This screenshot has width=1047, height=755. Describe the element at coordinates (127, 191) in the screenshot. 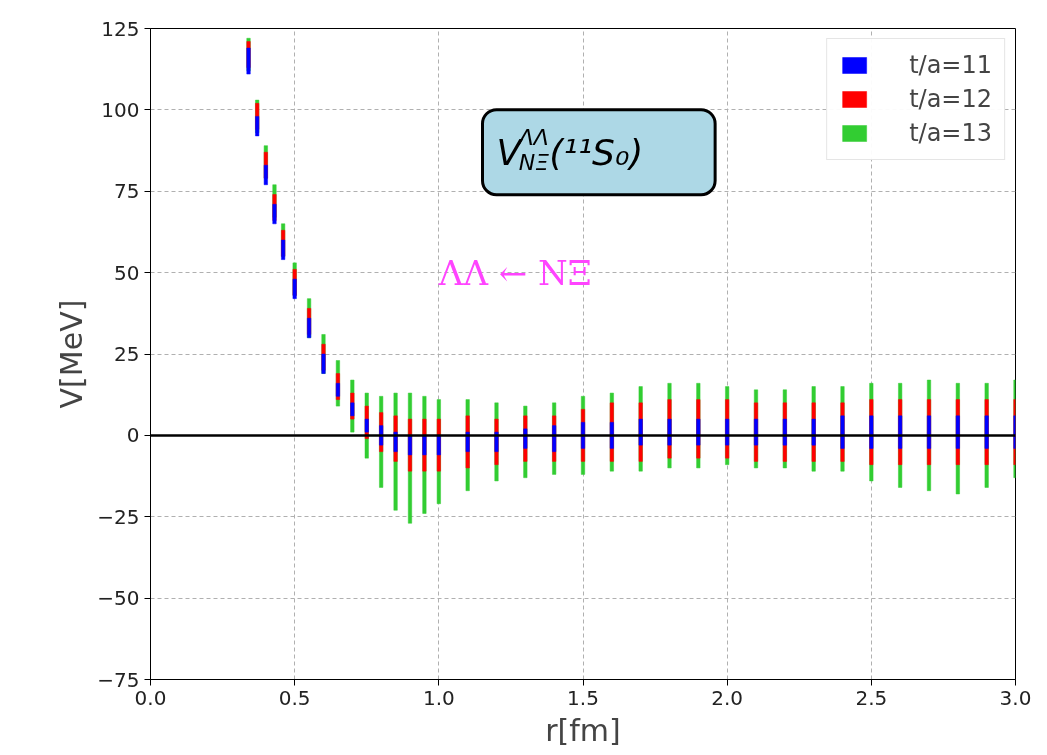

I see `y-tick-label: 75` at that location.